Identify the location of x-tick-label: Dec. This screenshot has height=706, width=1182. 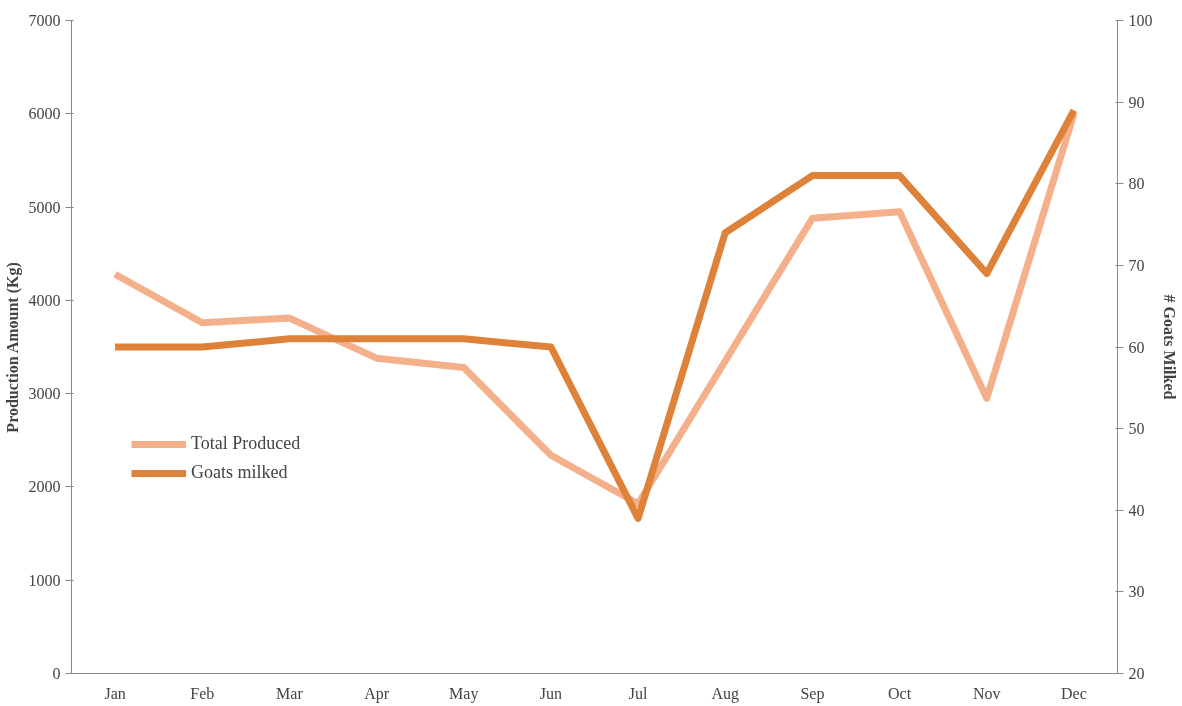
(1074, 693).